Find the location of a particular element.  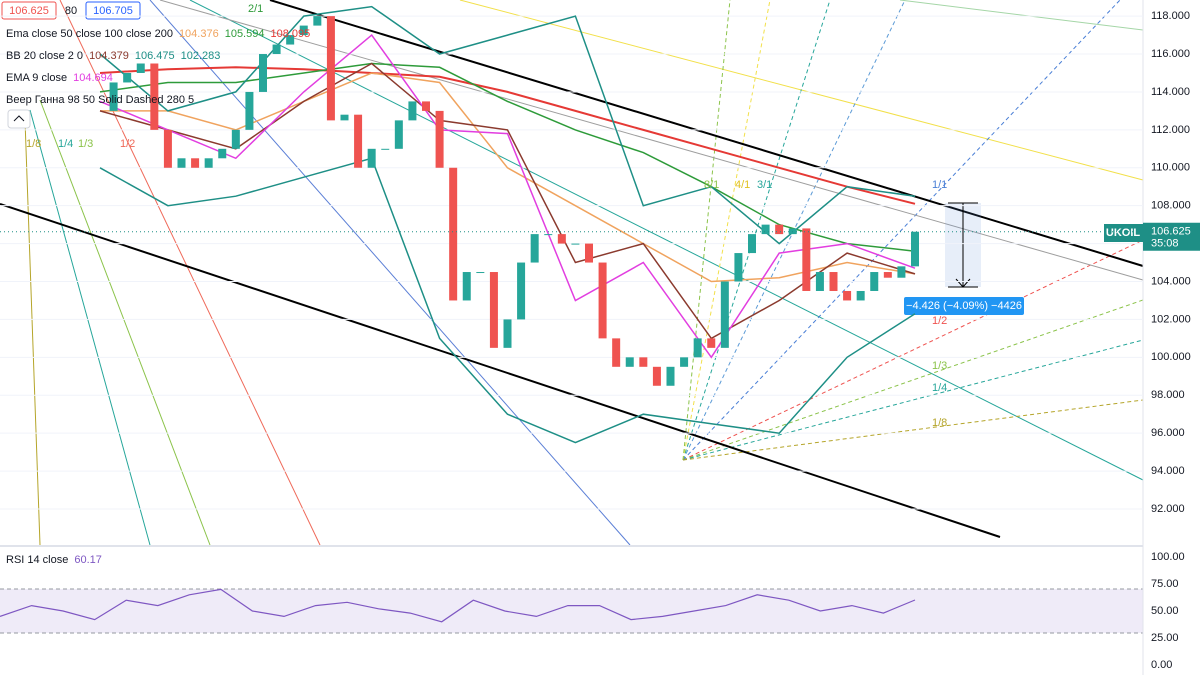

legend-value: 104.694 is located at coordinates (93, 78).